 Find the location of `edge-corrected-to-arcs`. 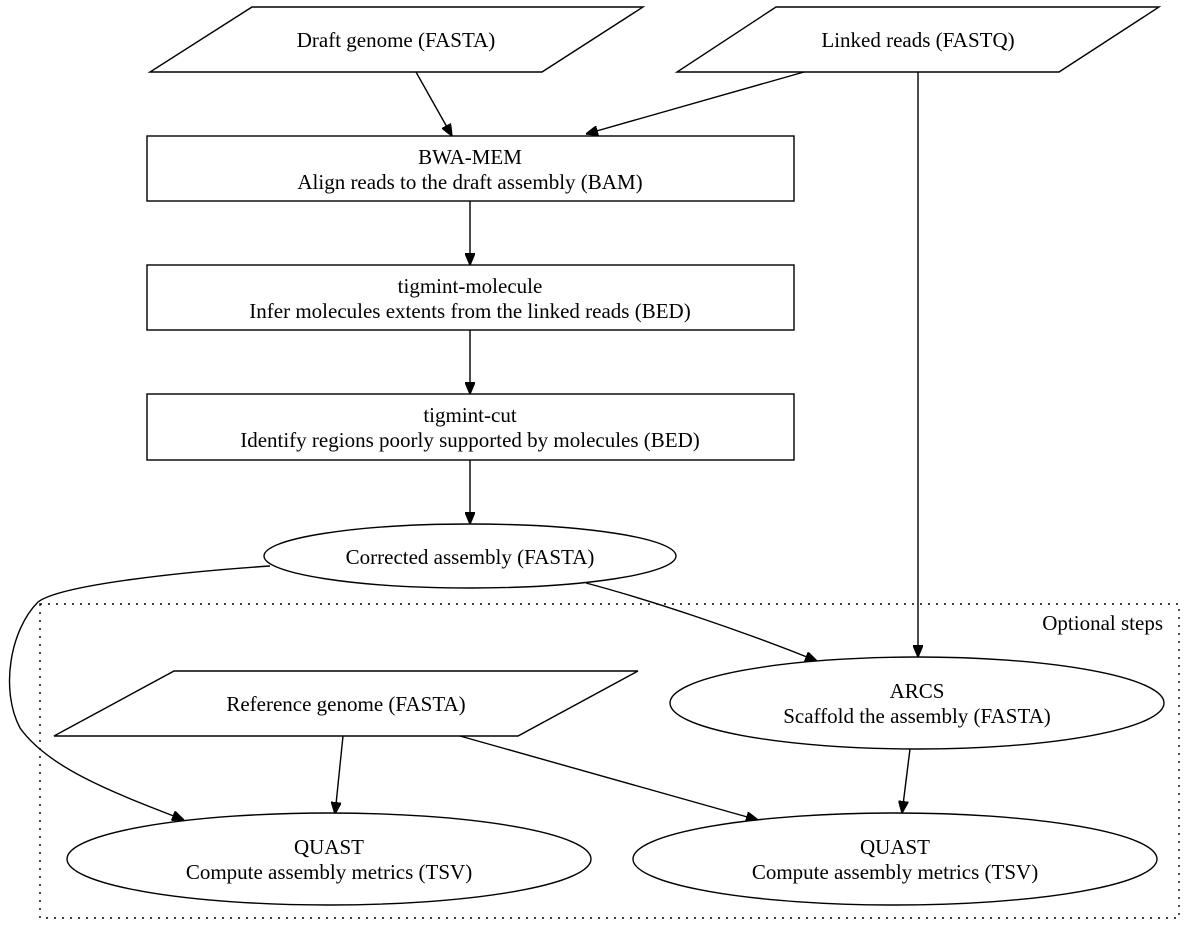

edge-corrected-to-arcs is located at coordinates (701, 621).